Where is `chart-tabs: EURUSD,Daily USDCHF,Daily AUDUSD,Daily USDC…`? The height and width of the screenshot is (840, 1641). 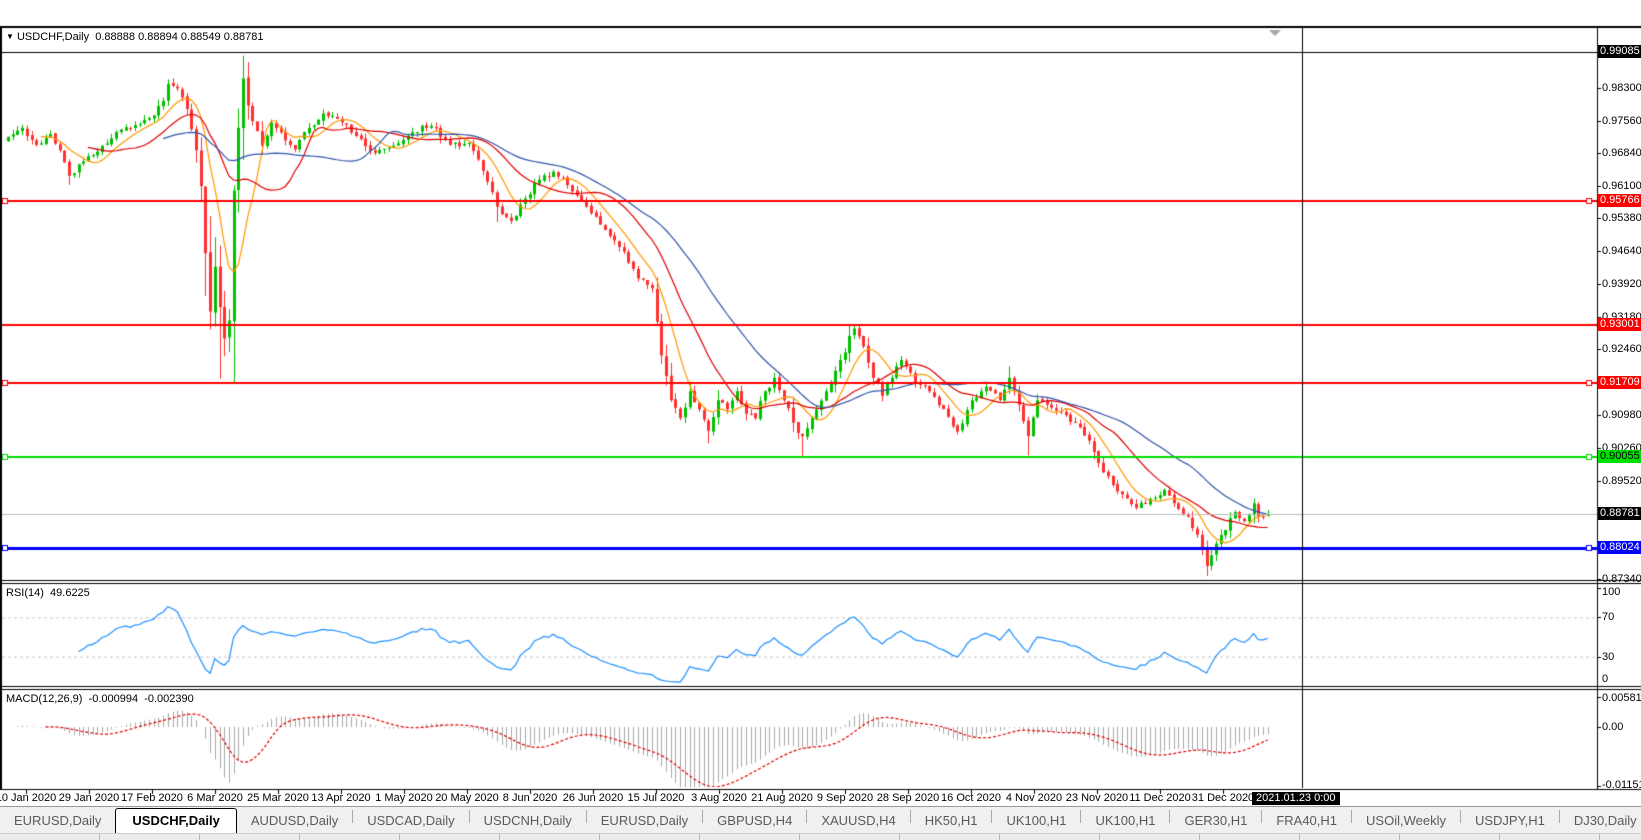 chart-tabs: EURUSD,Daily USDCHF,Daily AUDUSD,Daily USDC… is located at coordinates (820, 820).